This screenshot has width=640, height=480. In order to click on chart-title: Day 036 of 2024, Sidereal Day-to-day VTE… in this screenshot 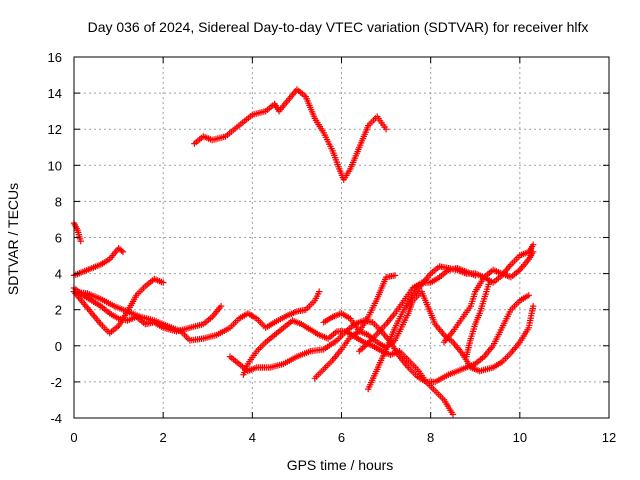, I will do `click(338, 27)`.